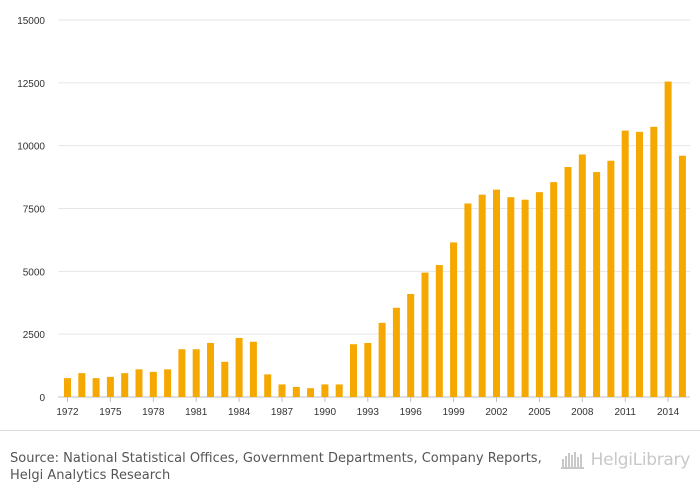  What do you see at coordinates (496, 293) in the screenshot?
I see `bar-2002` at bounding box center [496, 293].